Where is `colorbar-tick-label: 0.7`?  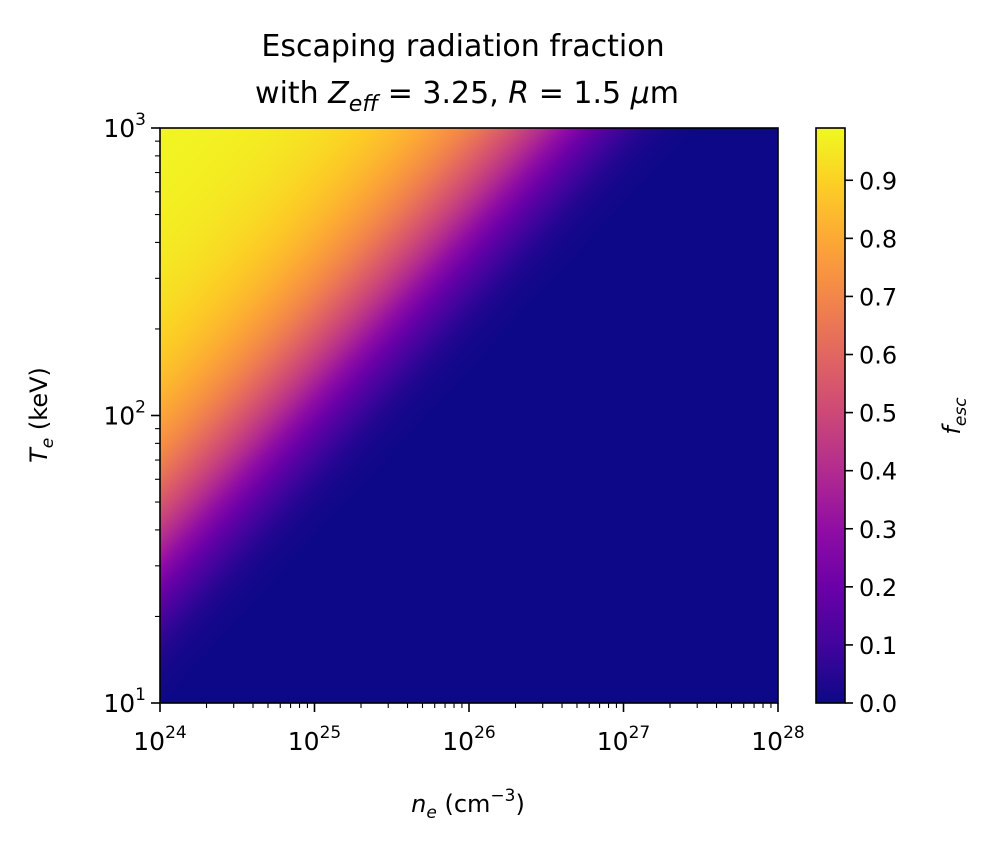 colorbar-tick-label: 0.7 is located at coordinates (878, 297).